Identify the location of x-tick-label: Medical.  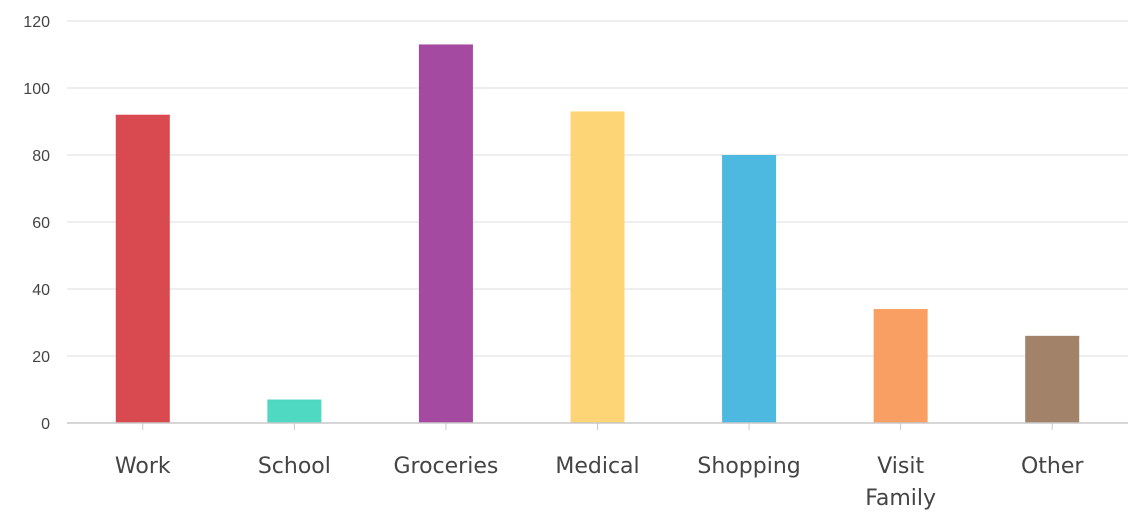
(597, 466).